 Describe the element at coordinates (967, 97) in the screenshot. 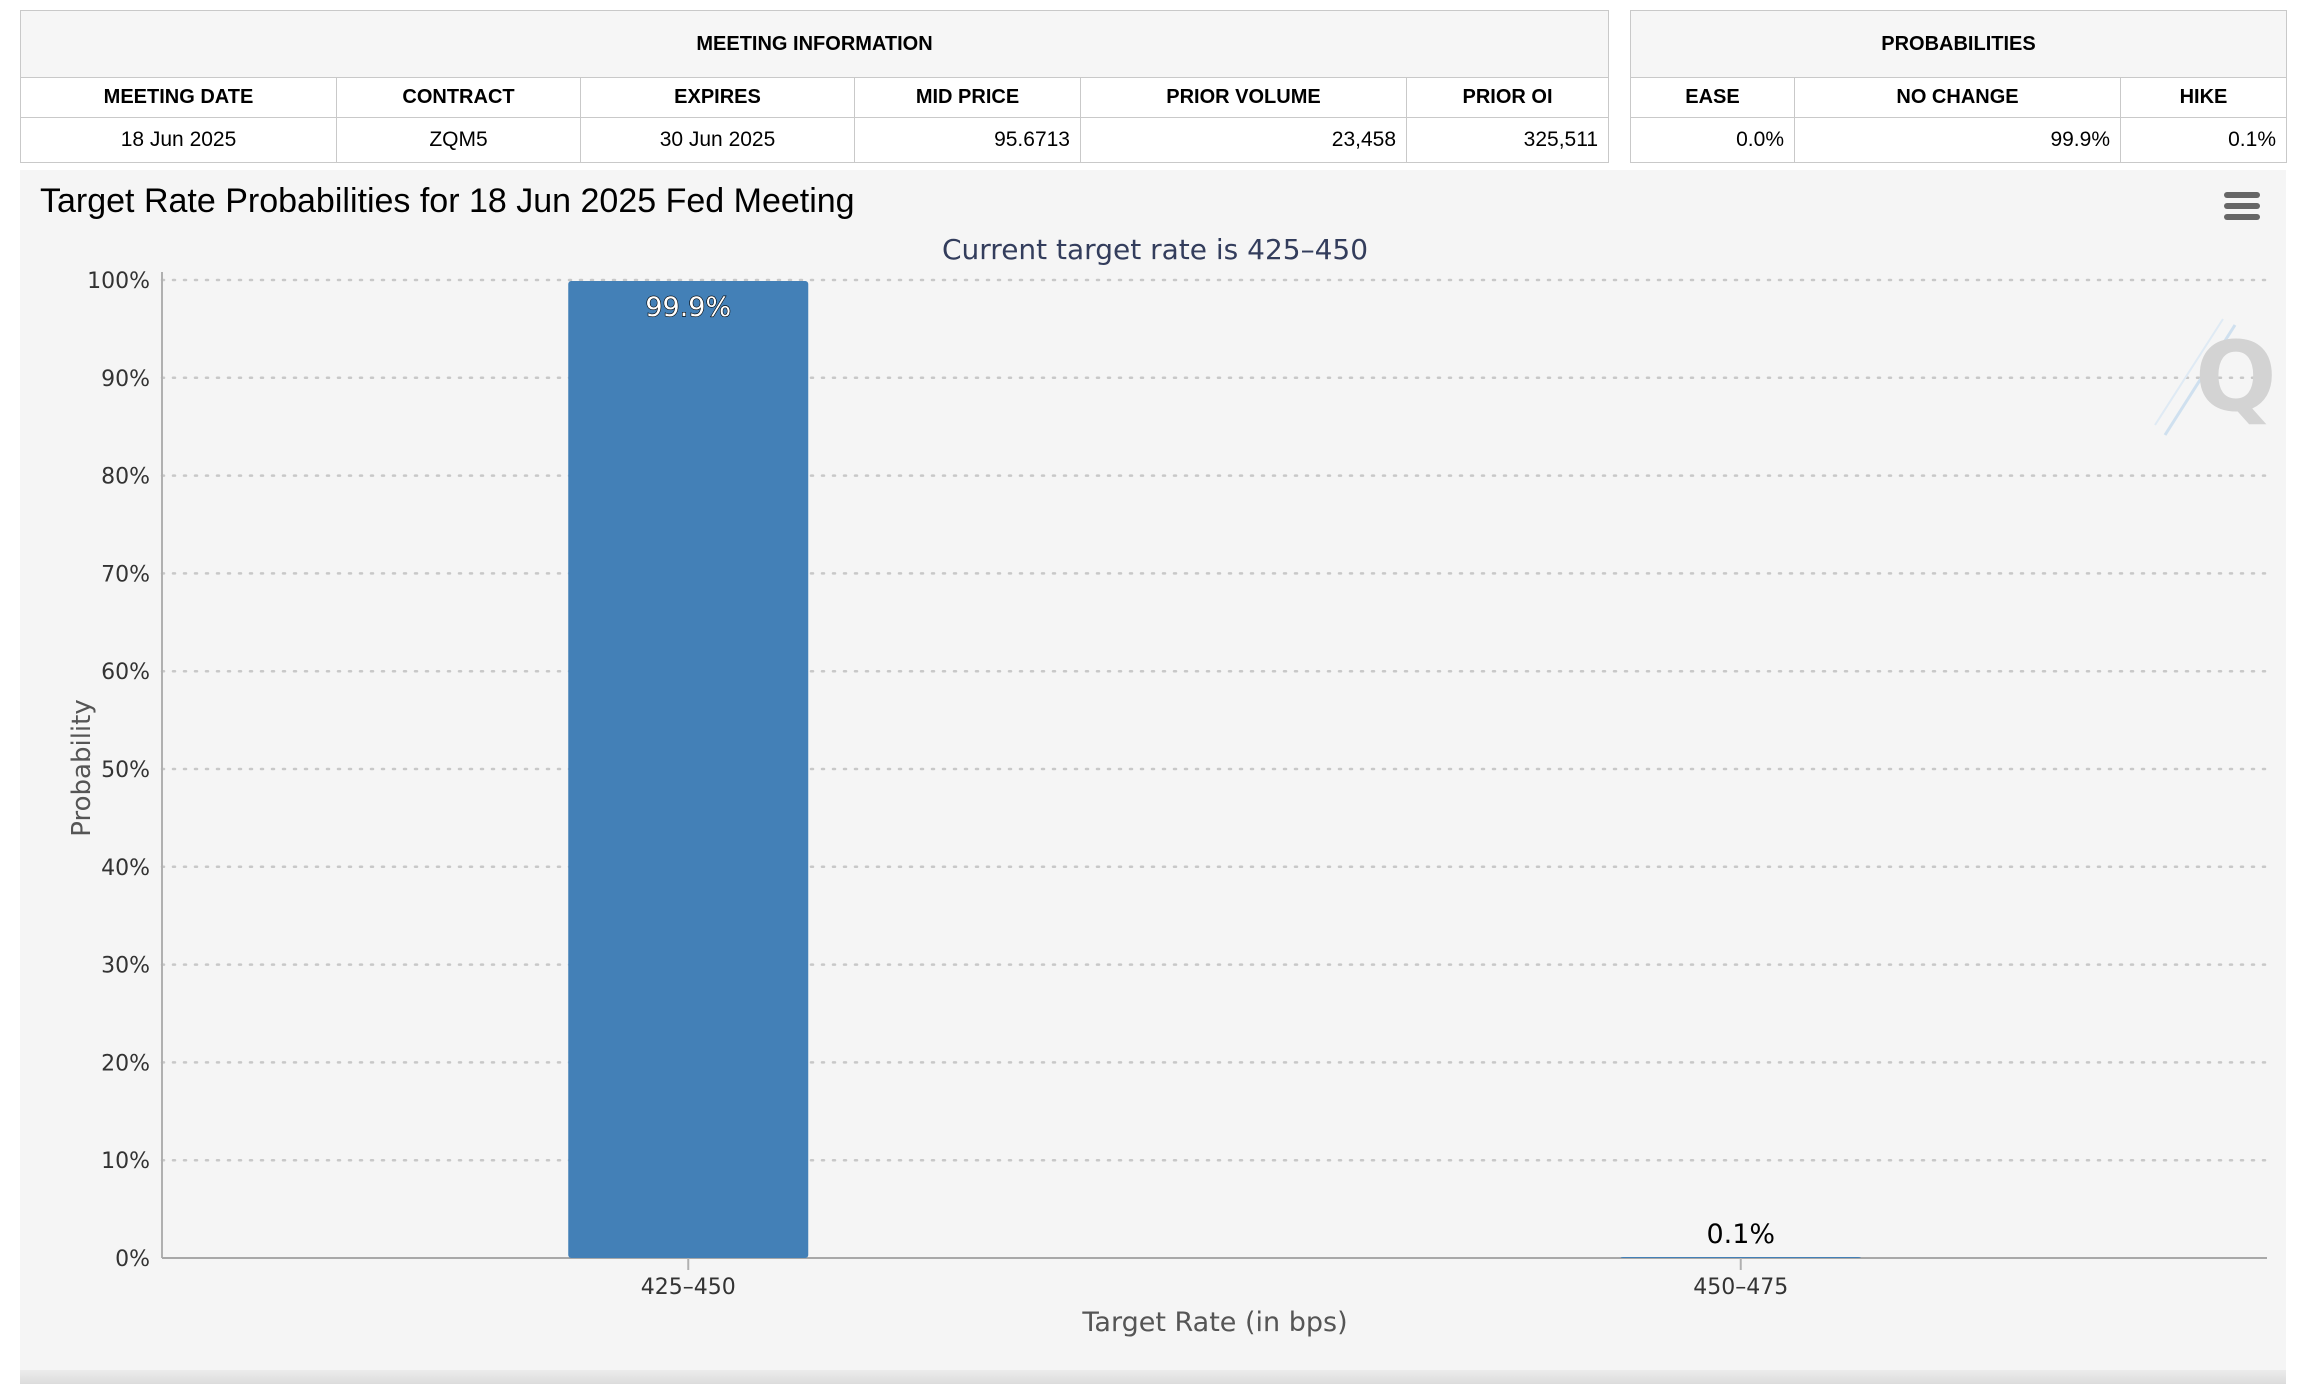

I see `mid-price-header: MID PRICE` at that location.